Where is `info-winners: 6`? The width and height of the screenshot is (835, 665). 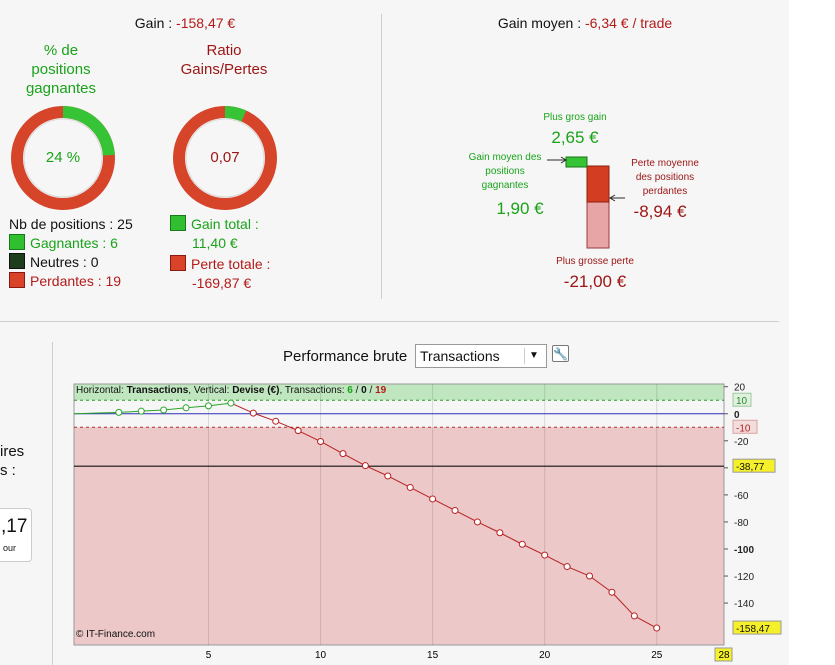
info-winners: 6 is located at coordinates (350, 390).